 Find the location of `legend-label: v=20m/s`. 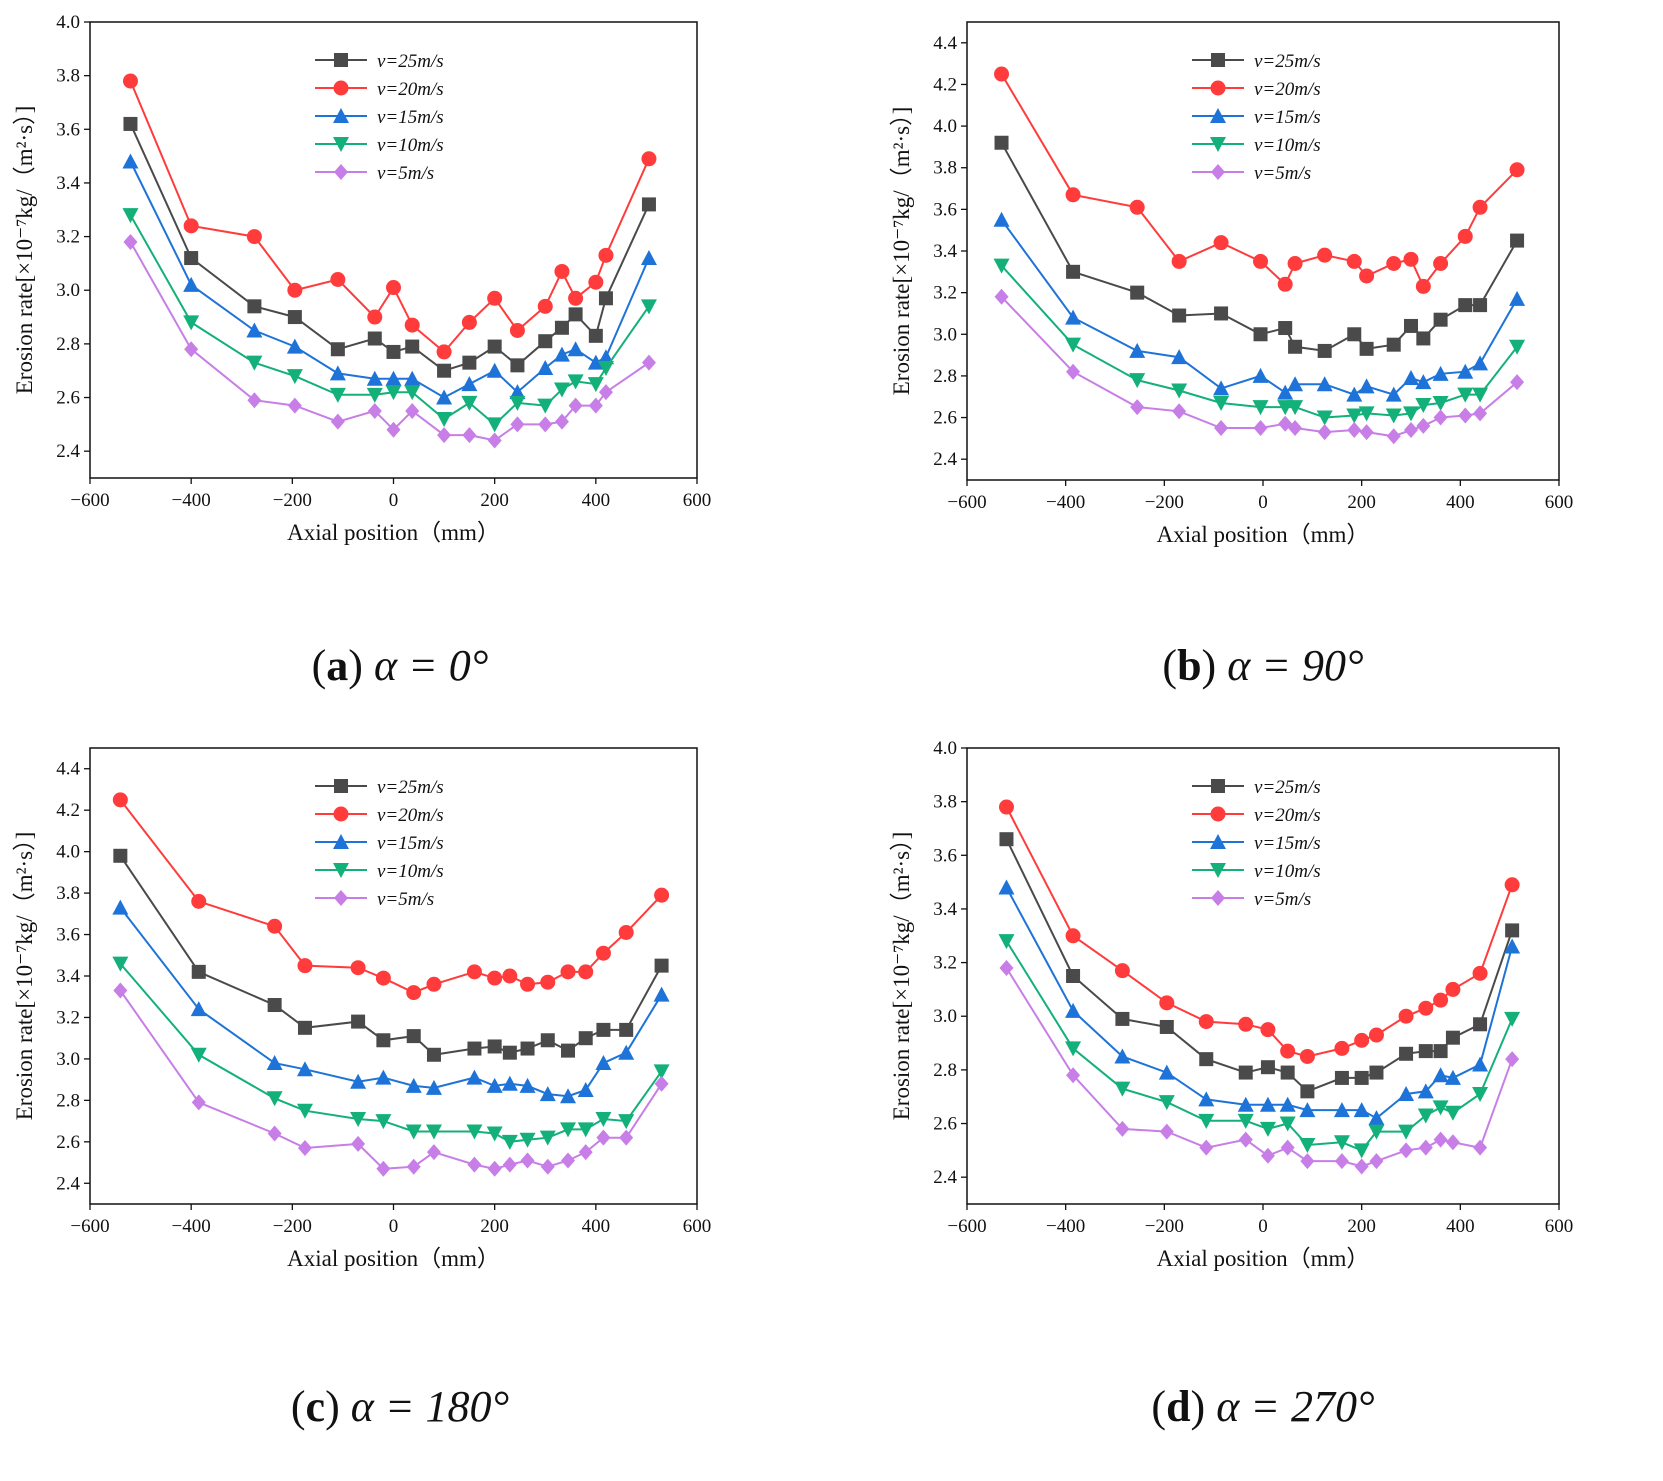

legend-label: v=20m/s is located at coordinates (1287, 89).